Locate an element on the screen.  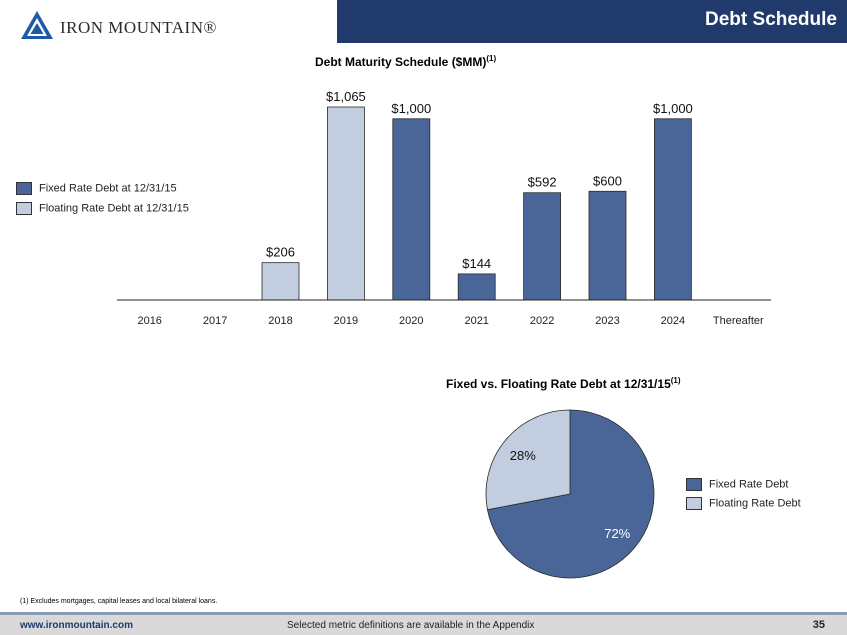
bar-legend-floating: Floating Rate Debt at 12/31/15 is located at coordinates (102, 208).